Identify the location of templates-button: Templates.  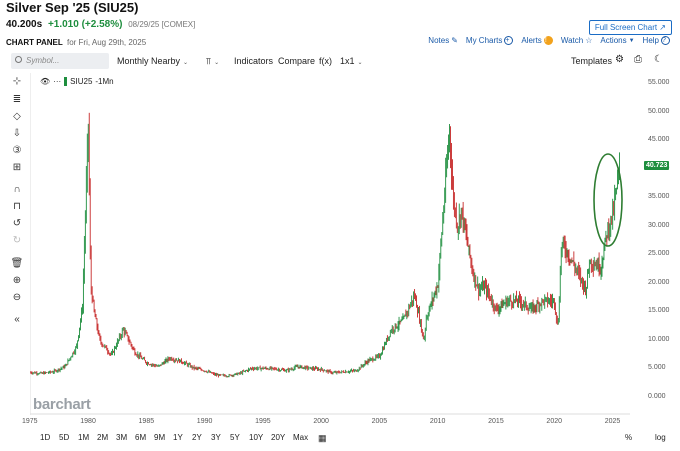
(592, 61).